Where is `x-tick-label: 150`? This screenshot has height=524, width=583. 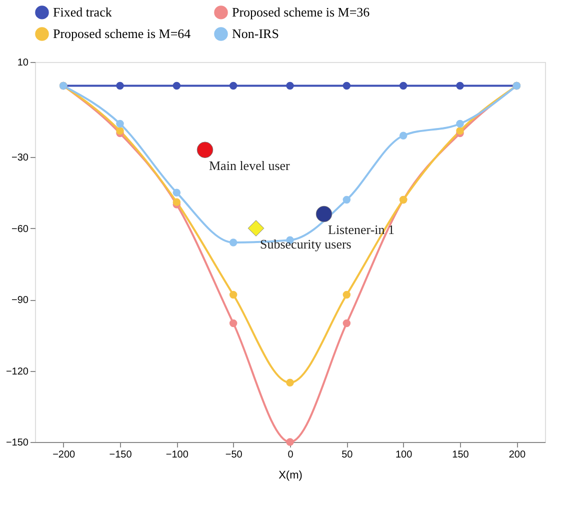
x-tick-label: 150 is located at coordinates (461, 455).